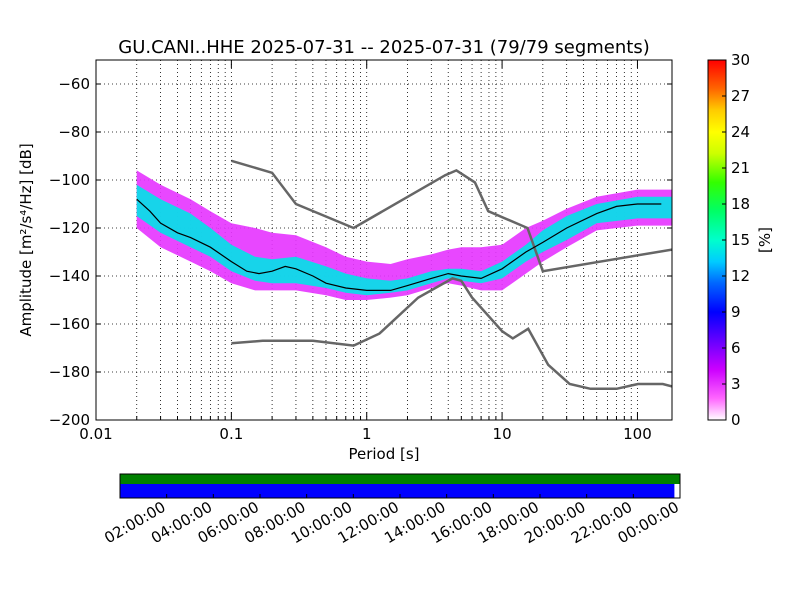  Describe the element at coordinates (736, 312) in the screenshot. I see `colorbar-tick-label: 9` at that location.